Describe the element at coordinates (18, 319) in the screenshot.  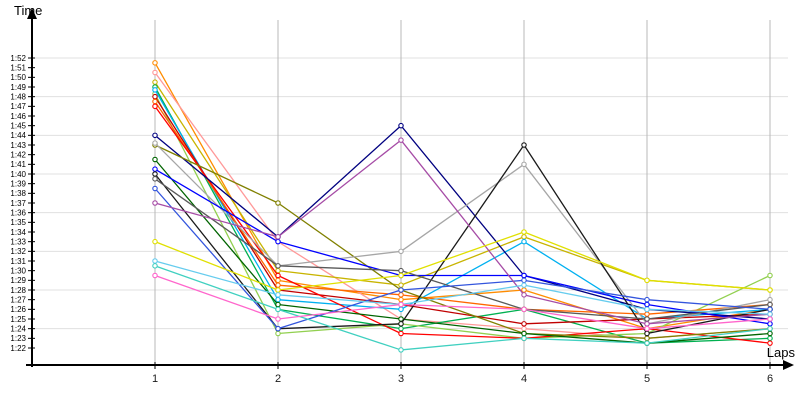
I see `y-tick-label: 1:25` at that location.